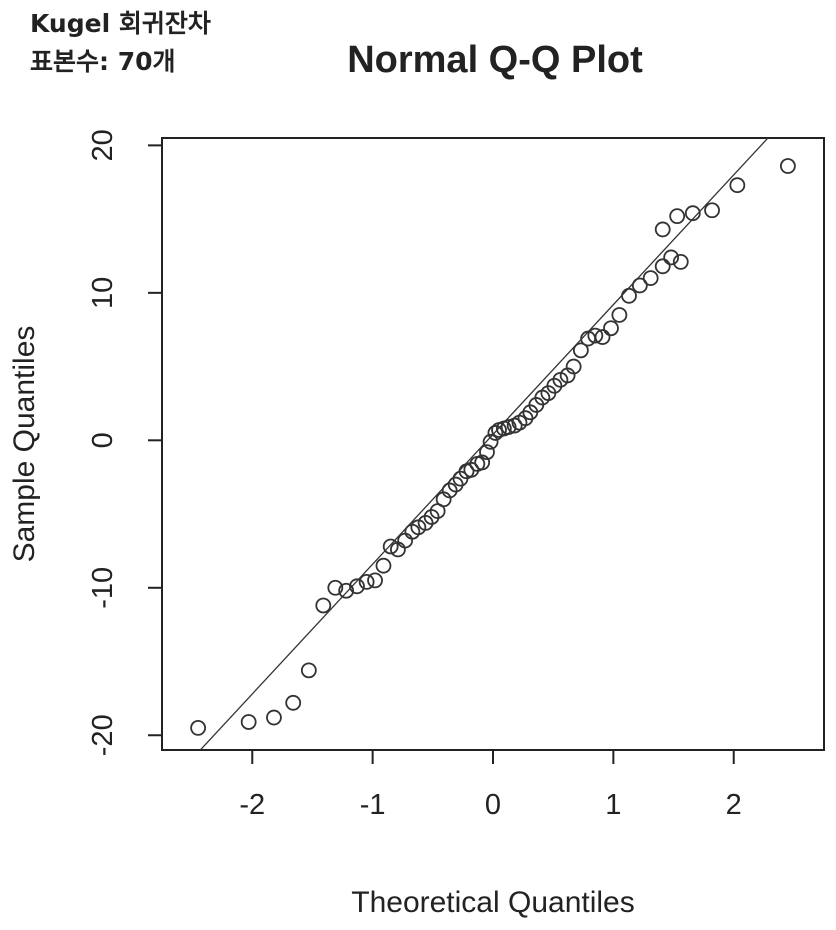 The height and width of the screenshot is (930, 836). Describe the element at coordinates (103, 145) in the screenshot. I see `y-tick-label: 20` at that location.